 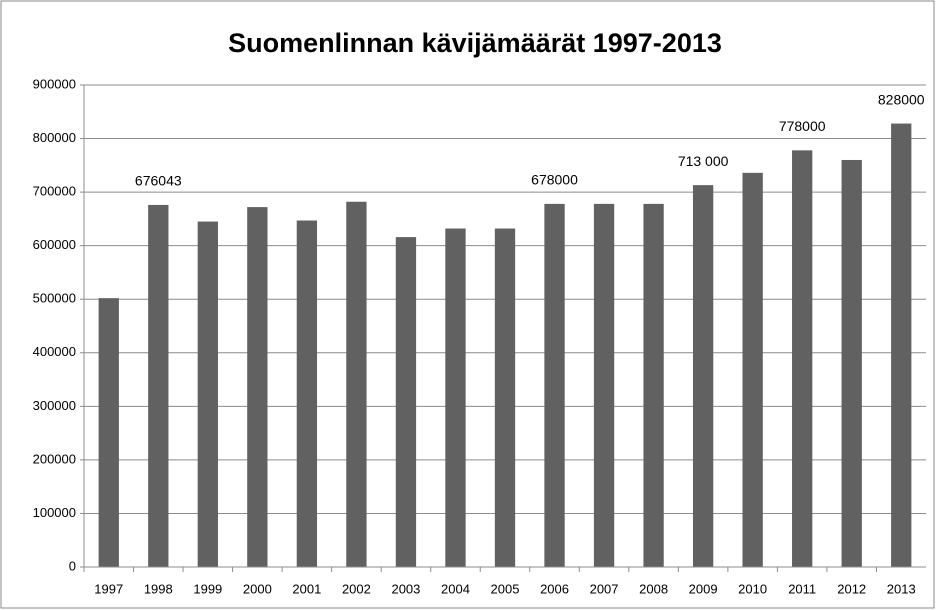 I want to click on x-tick-label: 2003, so click(x=405, y=588).